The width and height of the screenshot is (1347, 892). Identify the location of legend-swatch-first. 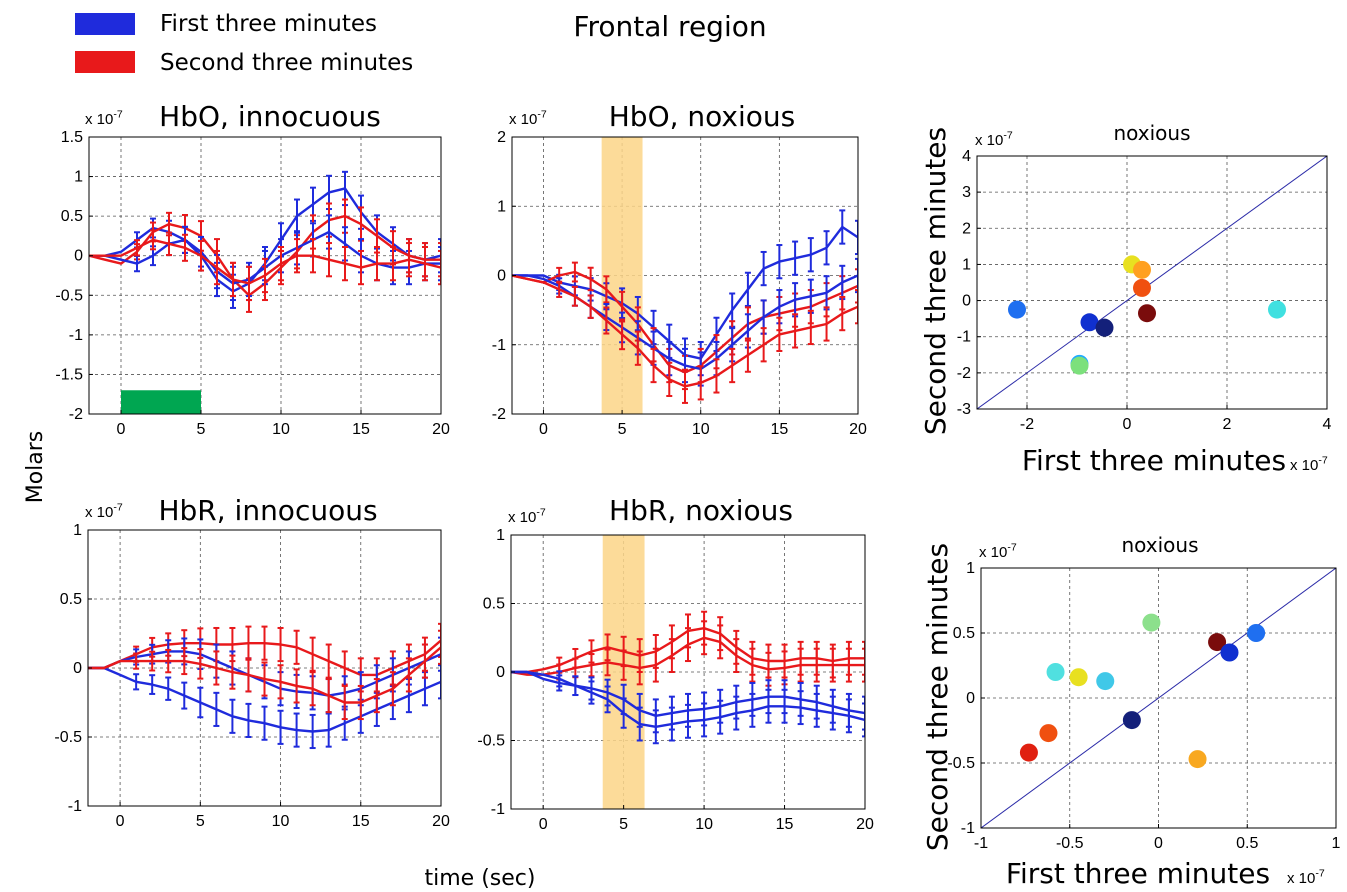
(105, 24).